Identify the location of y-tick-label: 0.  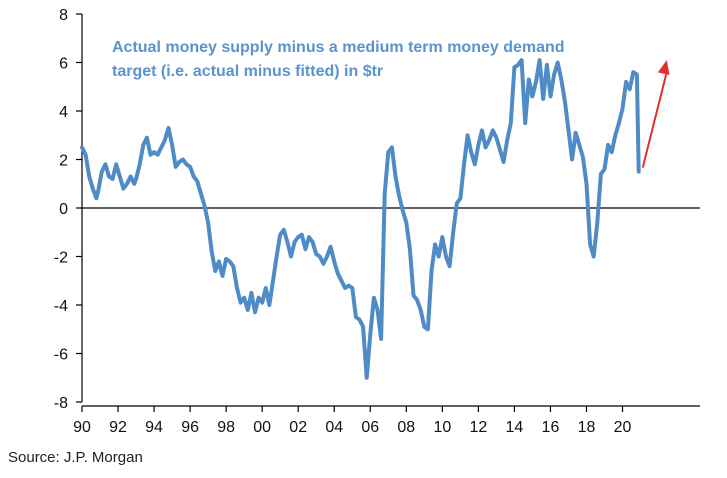
(63, 209).